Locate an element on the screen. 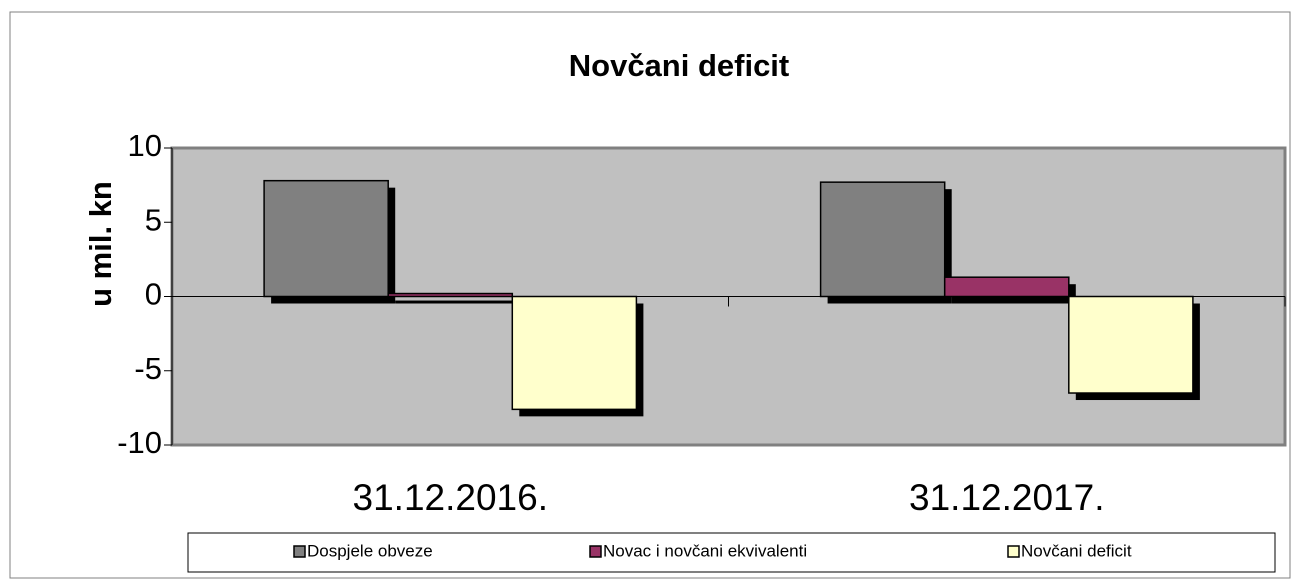  y-tick-label: -10 is located at coordinates (139, 442).